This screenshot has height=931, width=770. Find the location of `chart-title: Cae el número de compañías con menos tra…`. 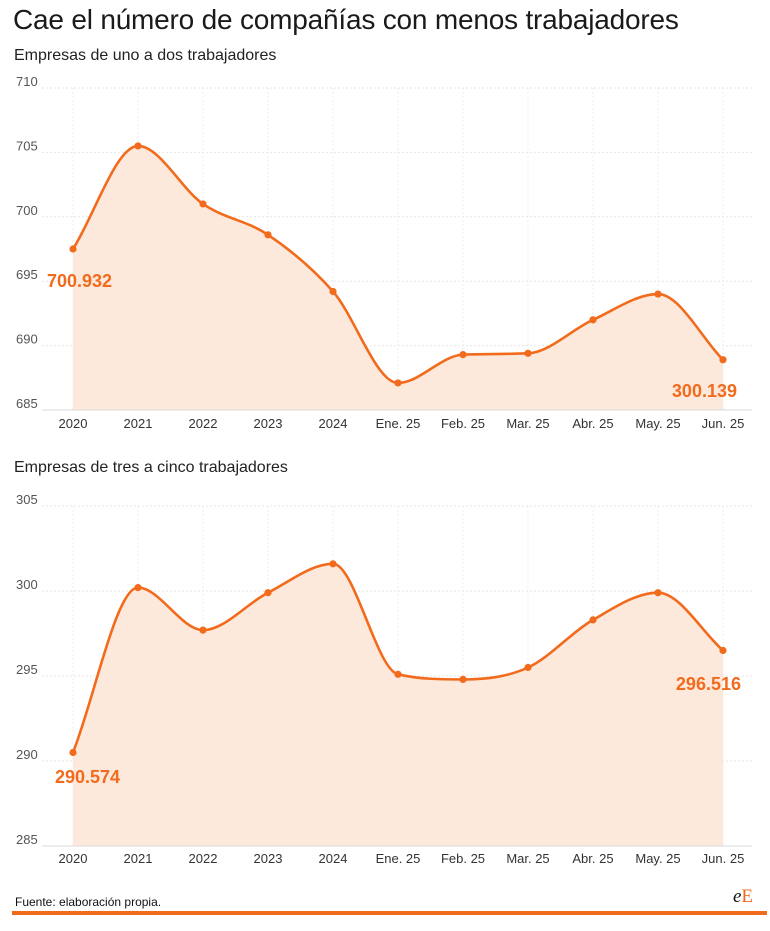

chart-title: Cae el número de compañías con menos tra… is located at coordinates (346, 19).